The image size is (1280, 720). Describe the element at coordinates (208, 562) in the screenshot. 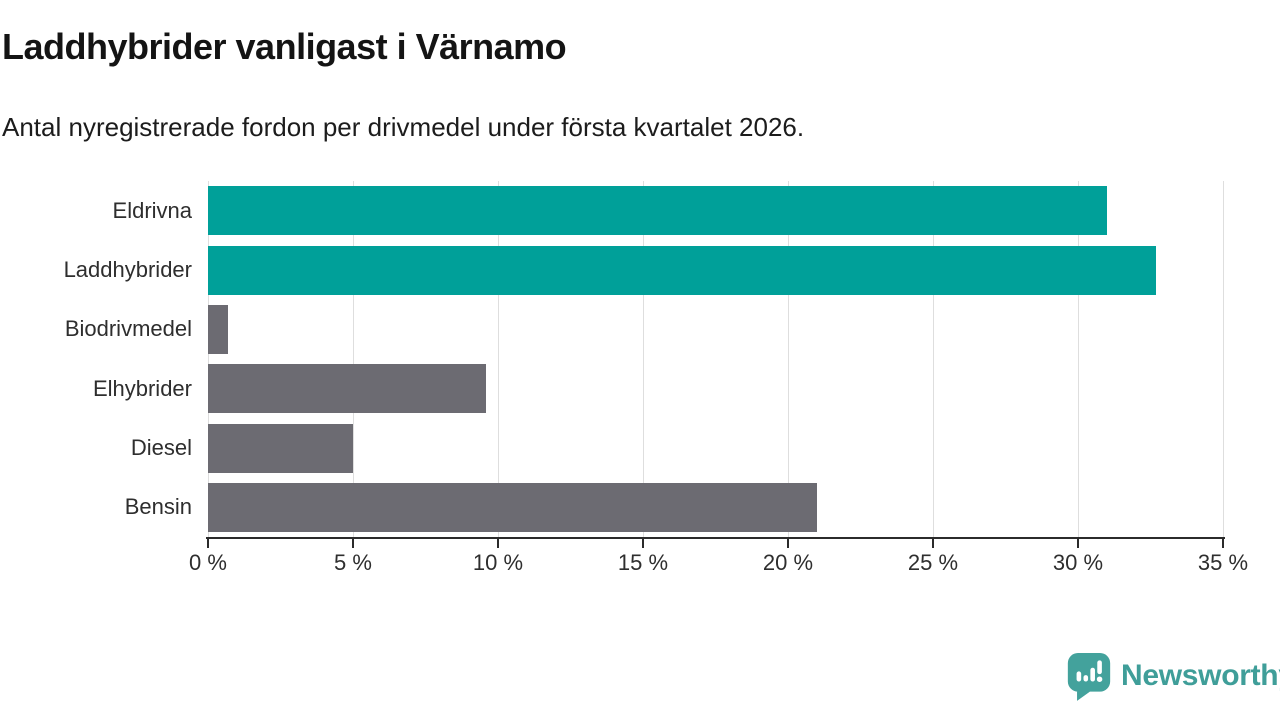

I see `x-tick-label: 0 %` at that location.